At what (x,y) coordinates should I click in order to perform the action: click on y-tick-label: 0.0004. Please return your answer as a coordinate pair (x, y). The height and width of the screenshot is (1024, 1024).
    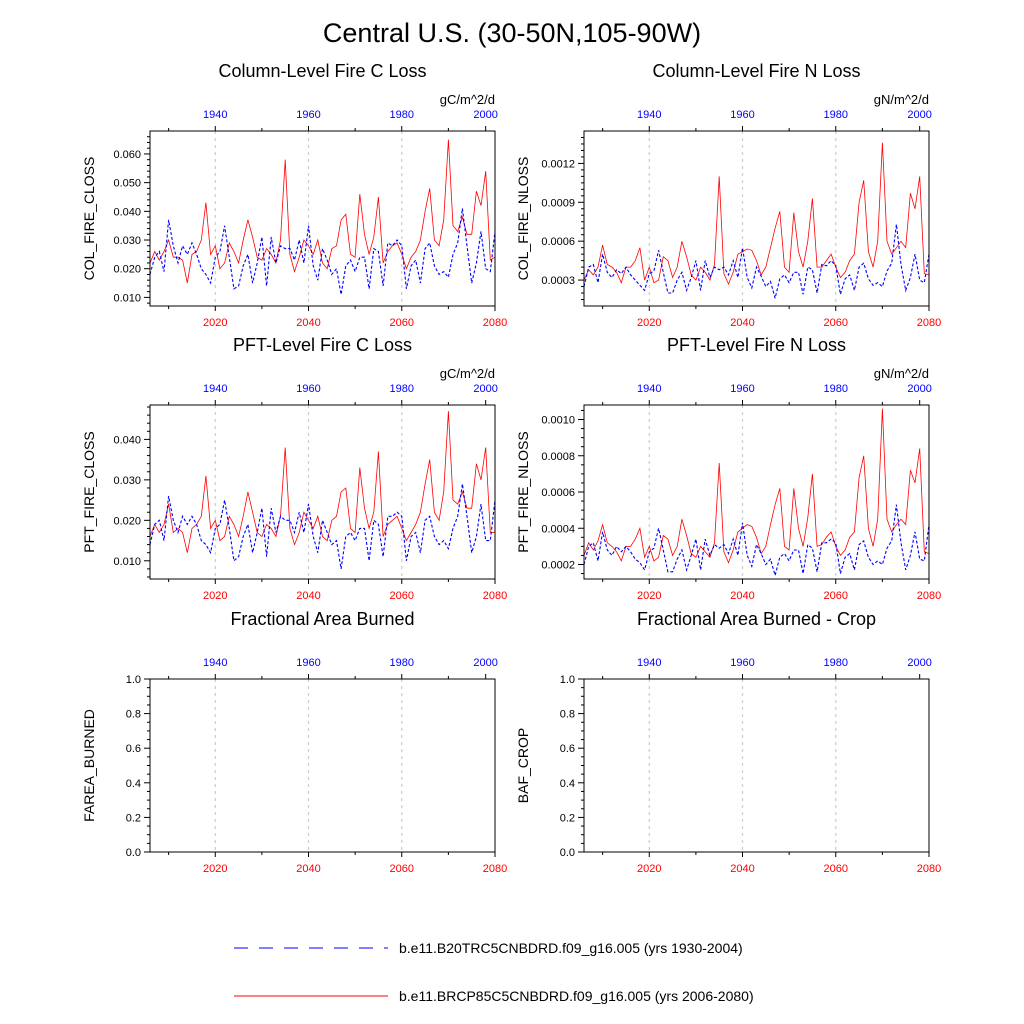
    Looking at the image, I should click on (558, 529).